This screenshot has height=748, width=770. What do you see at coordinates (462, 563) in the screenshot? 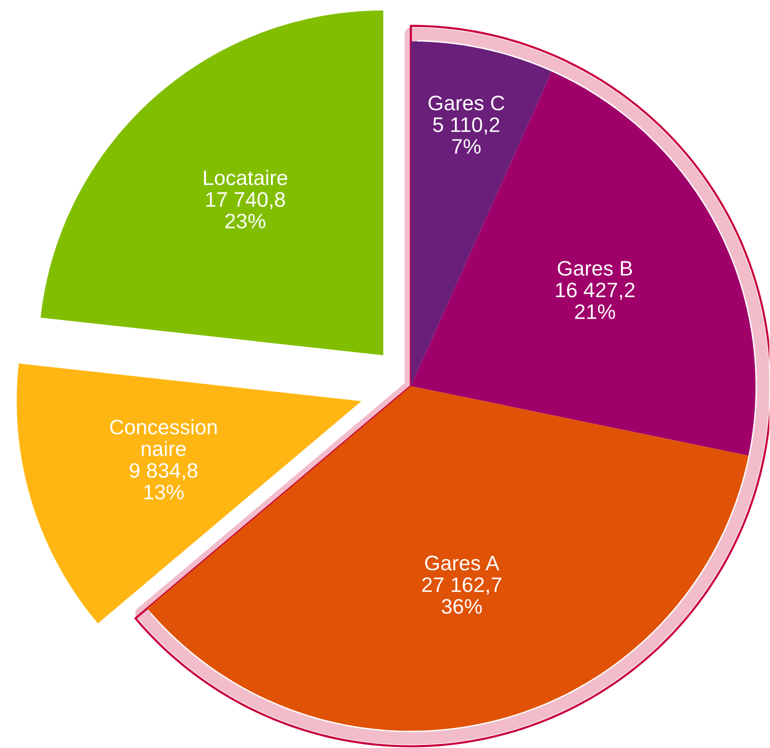
I see `slice-label: Gares A` at bounding box center [462, 563].